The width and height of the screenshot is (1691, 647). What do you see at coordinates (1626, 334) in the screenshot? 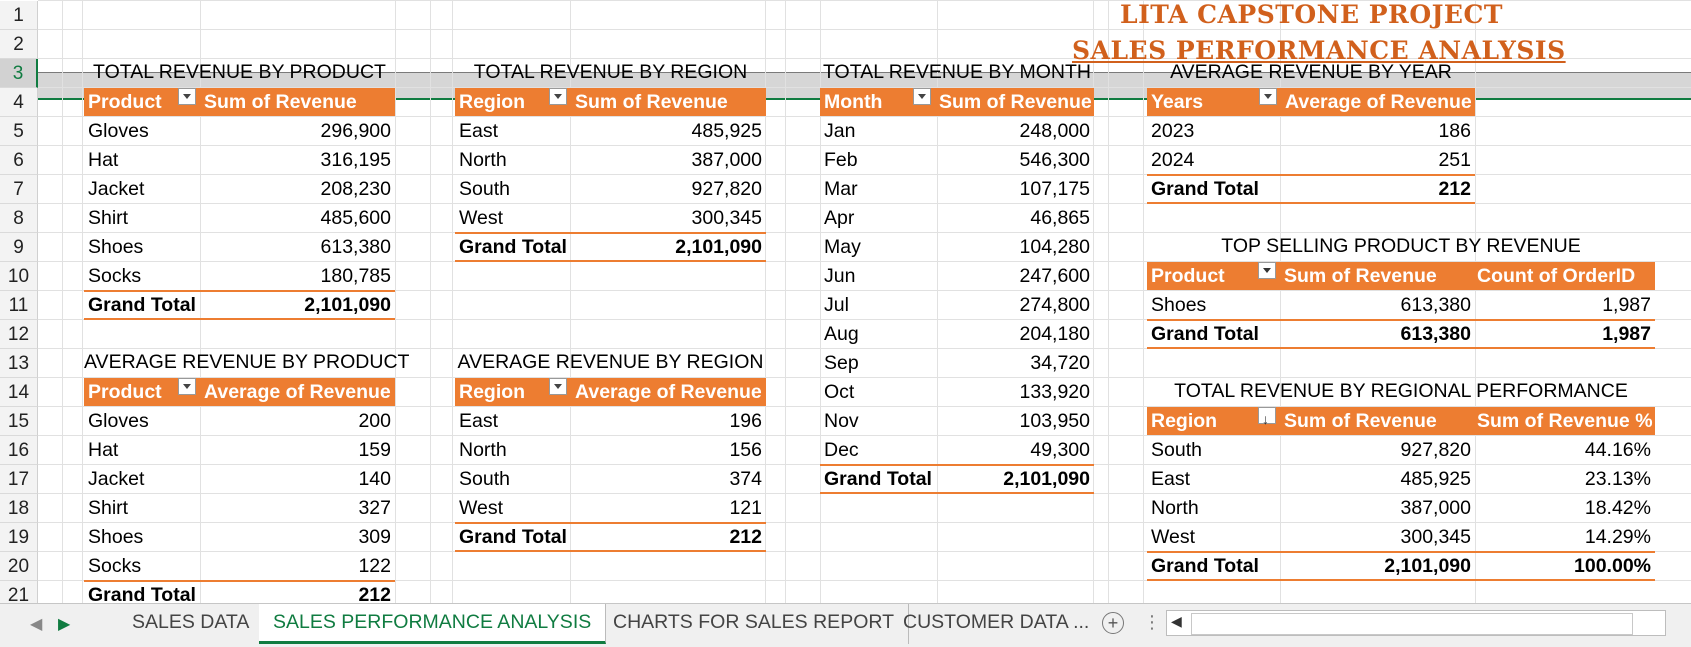
I see `grand-total-value-2: 1,987` at bounding box center [1626, 334].